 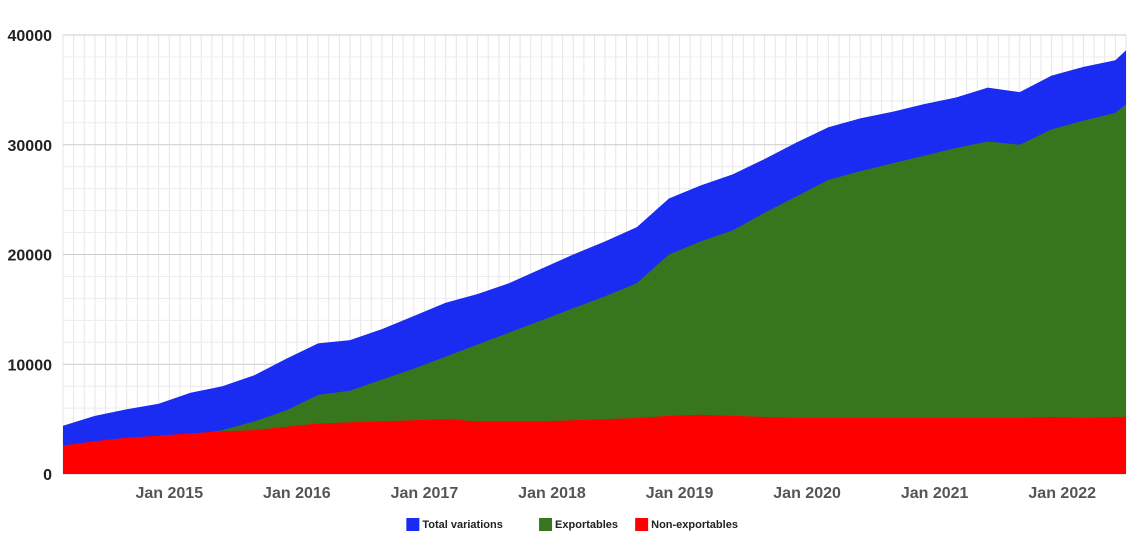 I want to click on y-tick-label: 0, so click(x=47, y=475).